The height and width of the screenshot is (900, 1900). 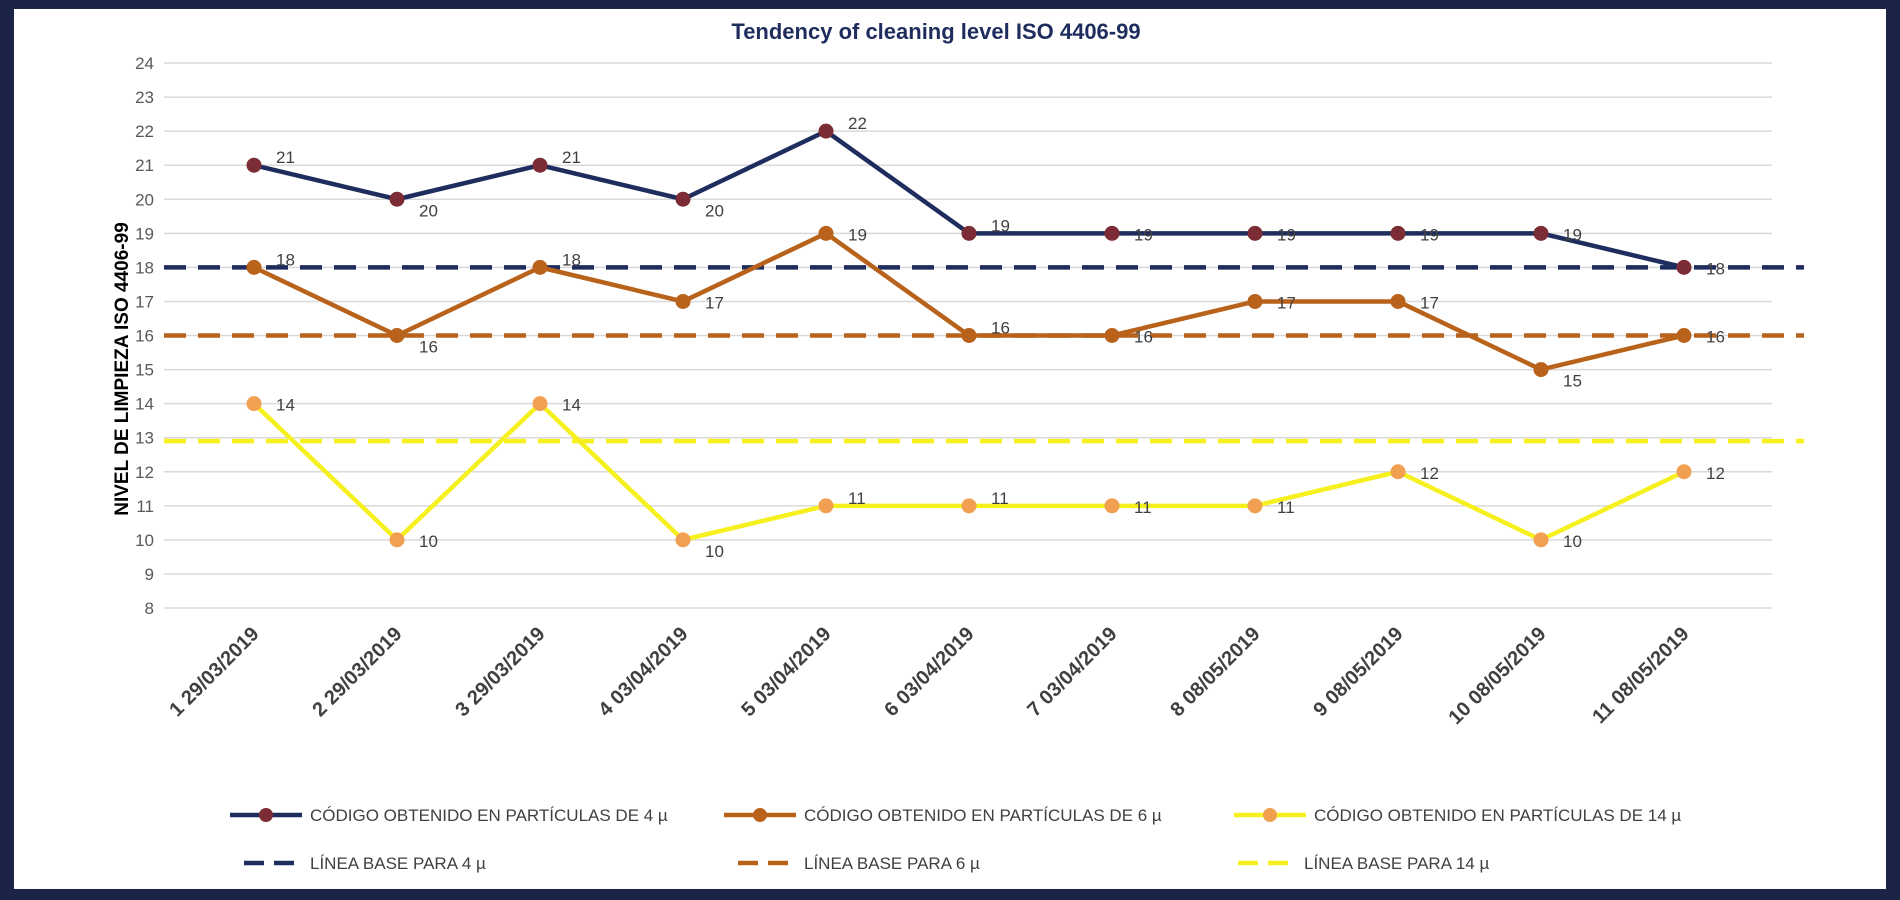 What do you see at coordinates (929, 672) in the screenshot?
I see `x-tick-label: 6 03/04/2019` at bounding box center [929, 672].